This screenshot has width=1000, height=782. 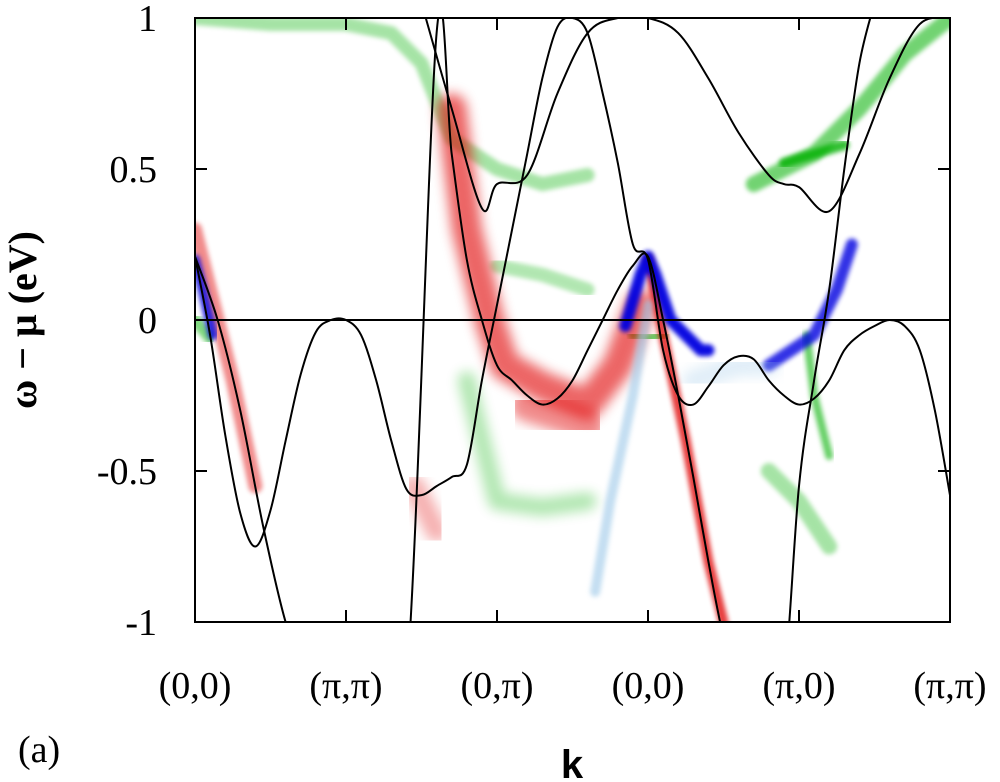 I want to click on panel-label: (a), so click(x=39, y=750).